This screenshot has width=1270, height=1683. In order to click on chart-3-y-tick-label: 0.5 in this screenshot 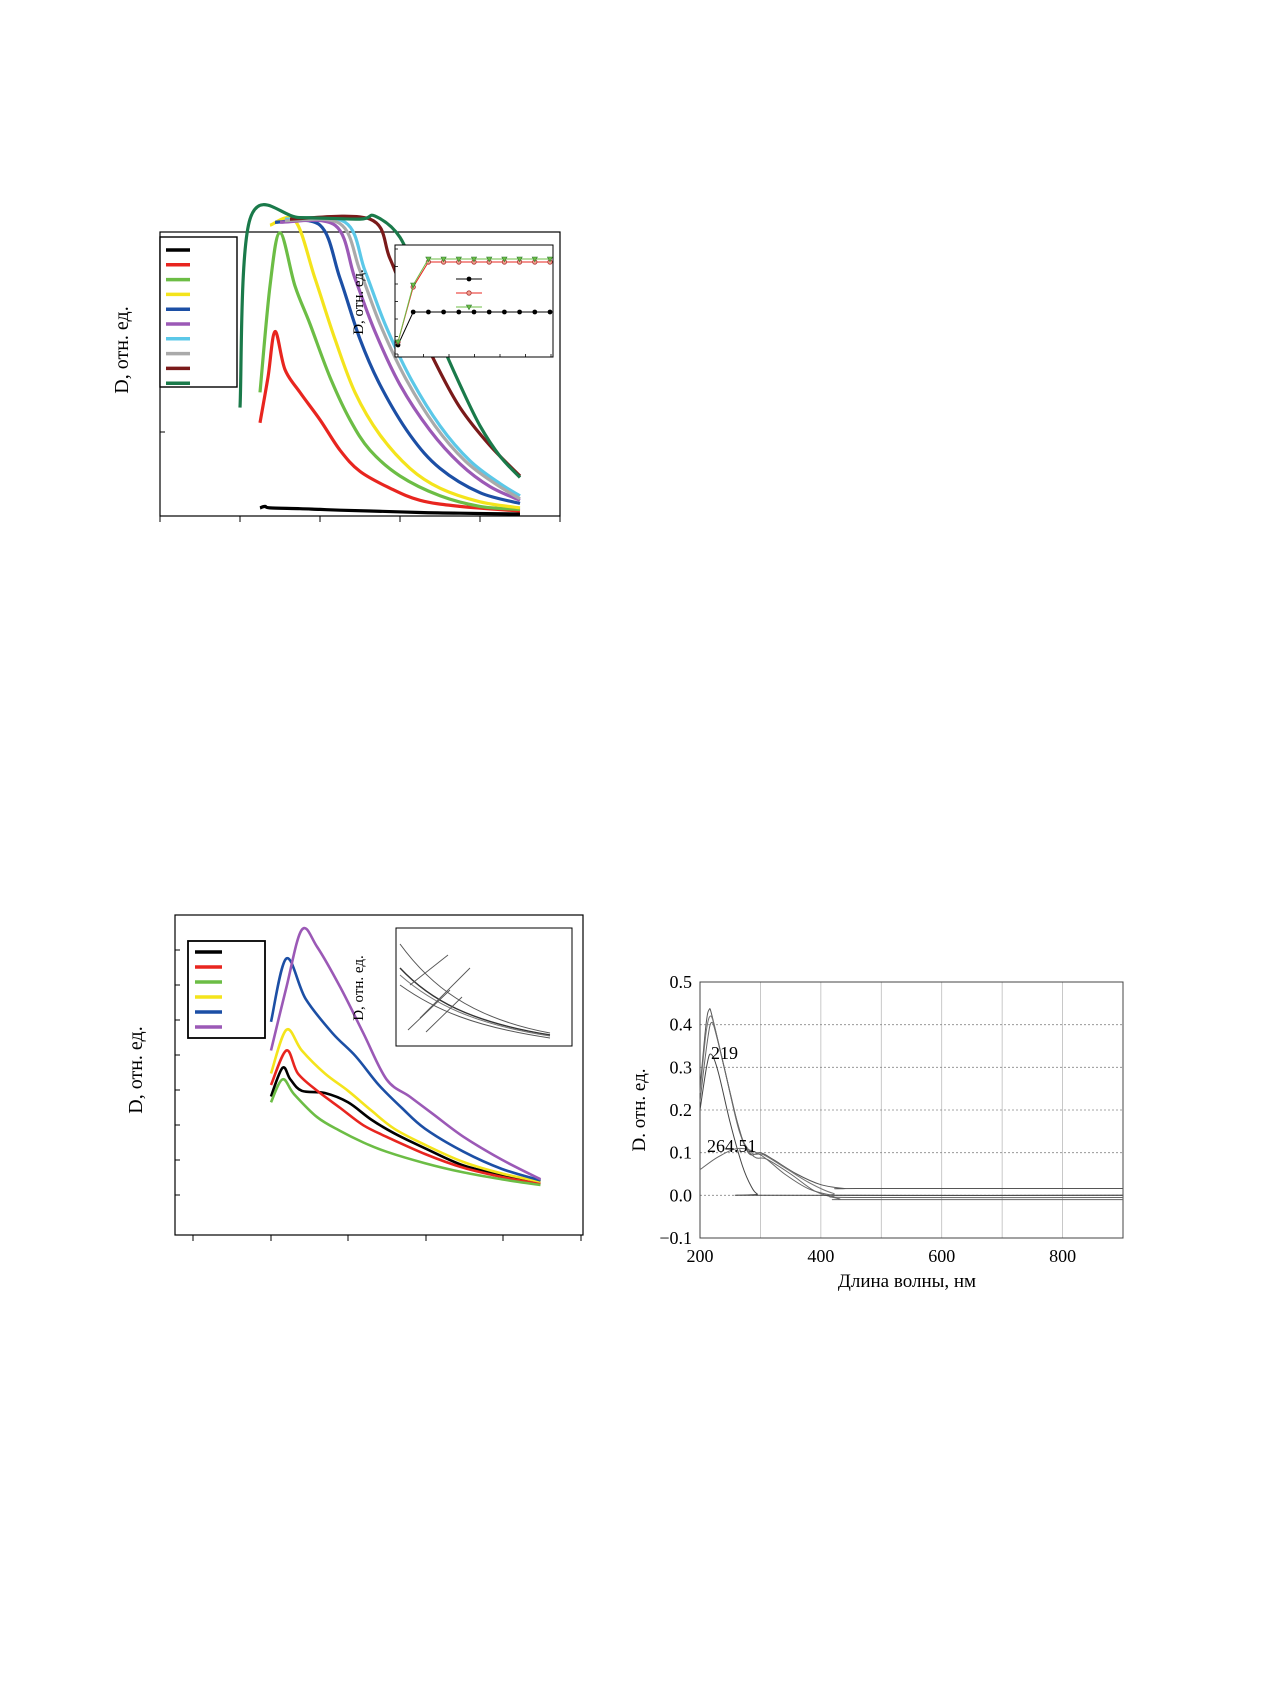, I will do `click(681, 982)`.